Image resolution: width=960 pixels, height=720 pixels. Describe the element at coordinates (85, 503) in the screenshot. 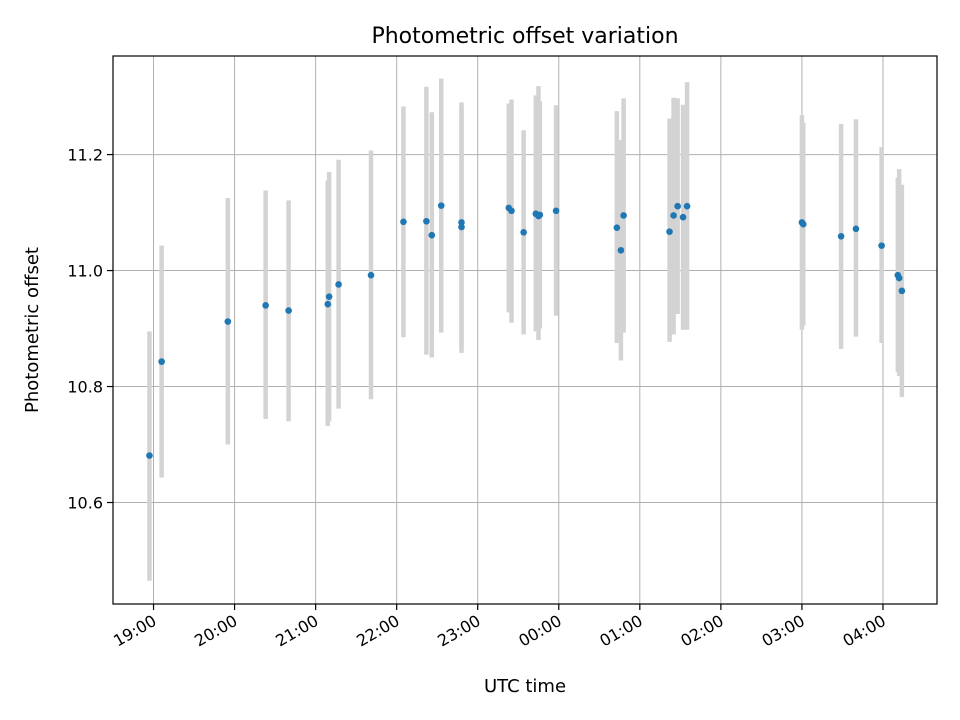

I see `y-tick-label: 10.6` at that location.